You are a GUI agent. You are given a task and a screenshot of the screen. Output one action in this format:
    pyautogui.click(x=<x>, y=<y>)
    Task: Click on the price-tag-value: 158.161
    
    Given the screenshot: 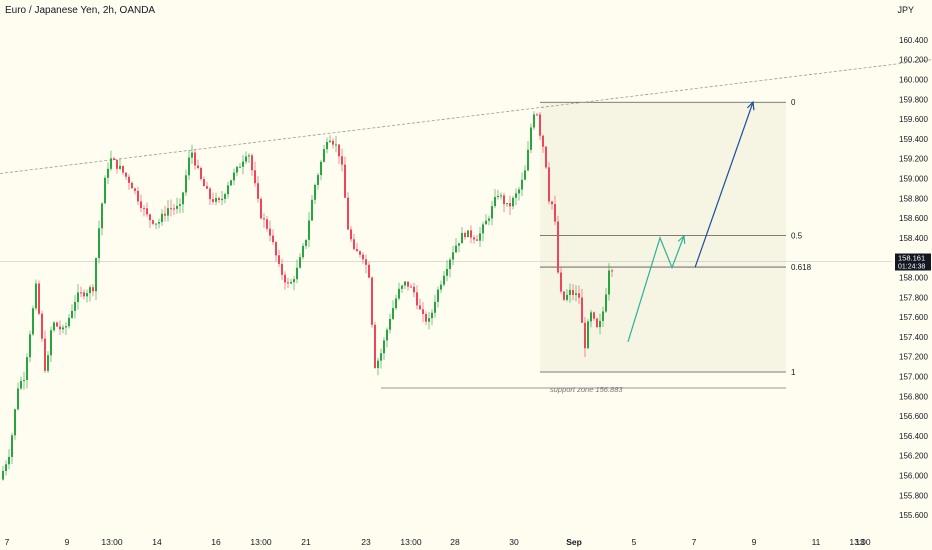 What is the action you would take?
    pyautogui.click(x=911, y=258)
    